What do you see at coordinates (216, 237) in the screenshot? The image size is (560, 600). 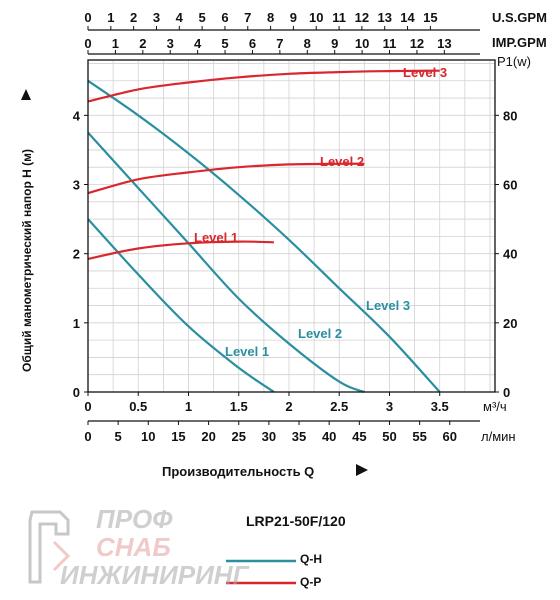 I see `qp-series-label: Level 1` at bounding box center [216, 237].